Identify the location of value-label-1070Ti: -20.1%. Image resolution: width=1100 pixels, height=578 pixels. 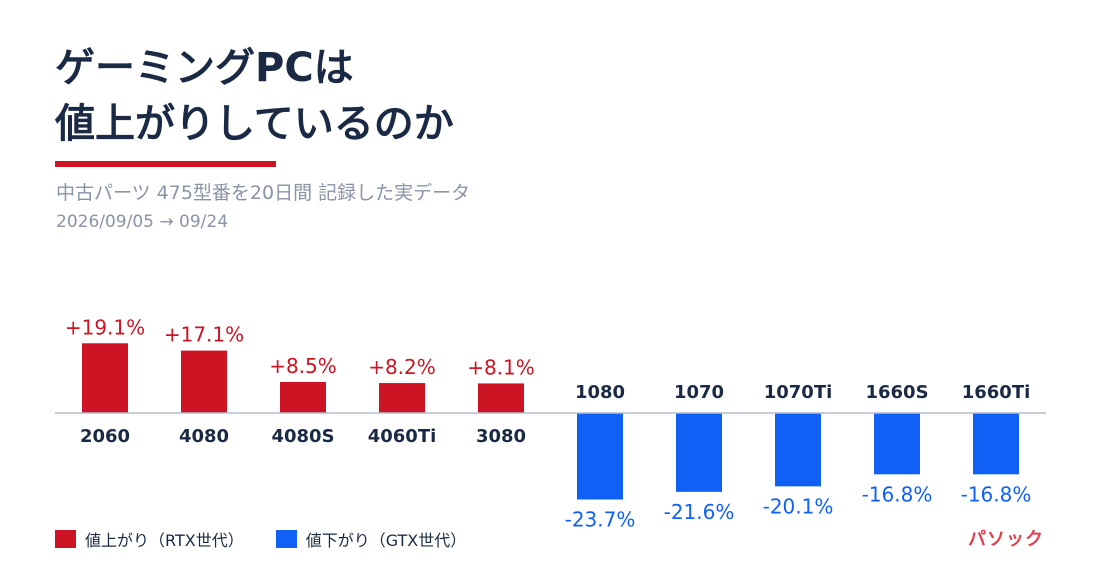
(798, 506).